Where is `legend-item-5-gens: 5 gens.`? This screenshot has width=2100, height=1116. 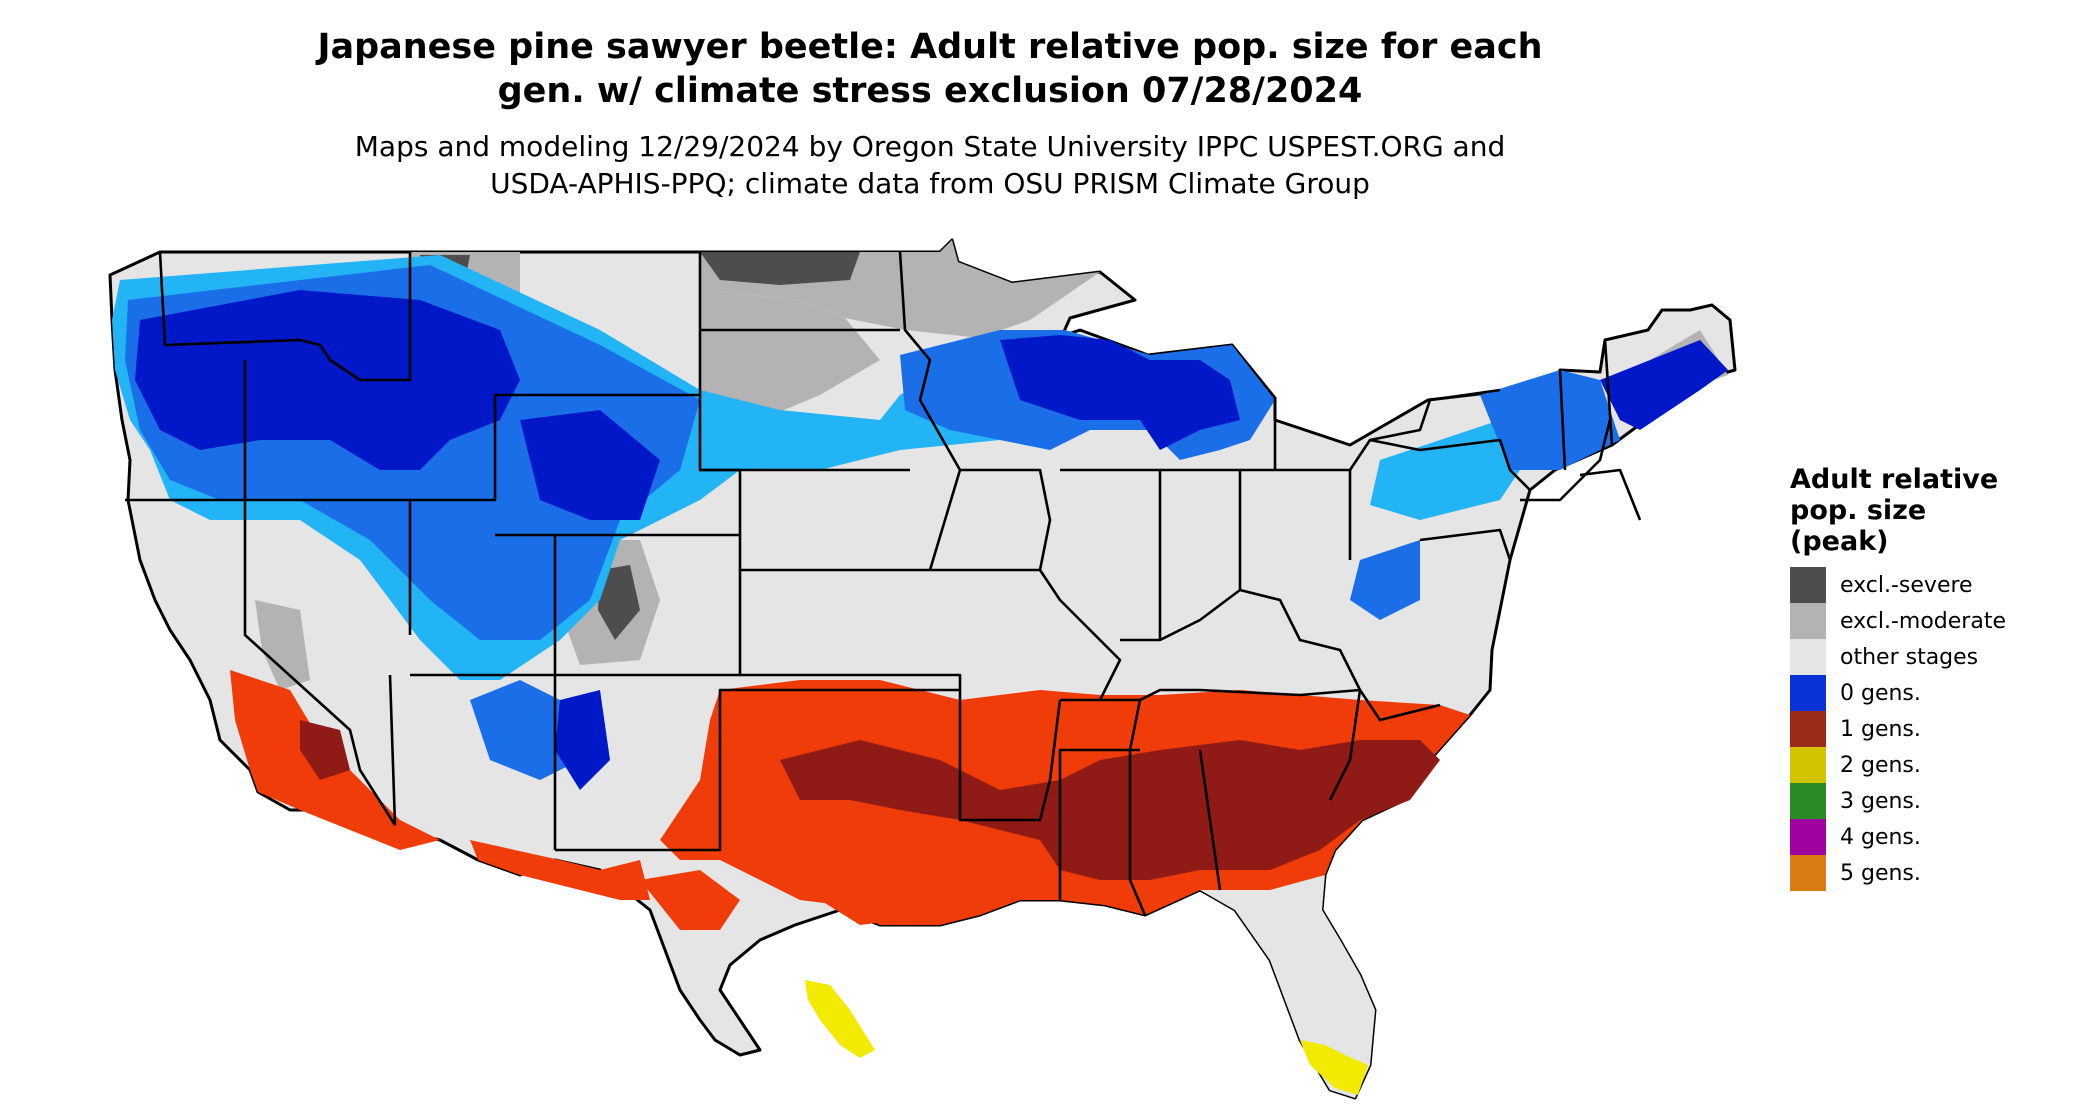 legend-item-5-gens: 5 gens. is located at coordinates (1855, 873).